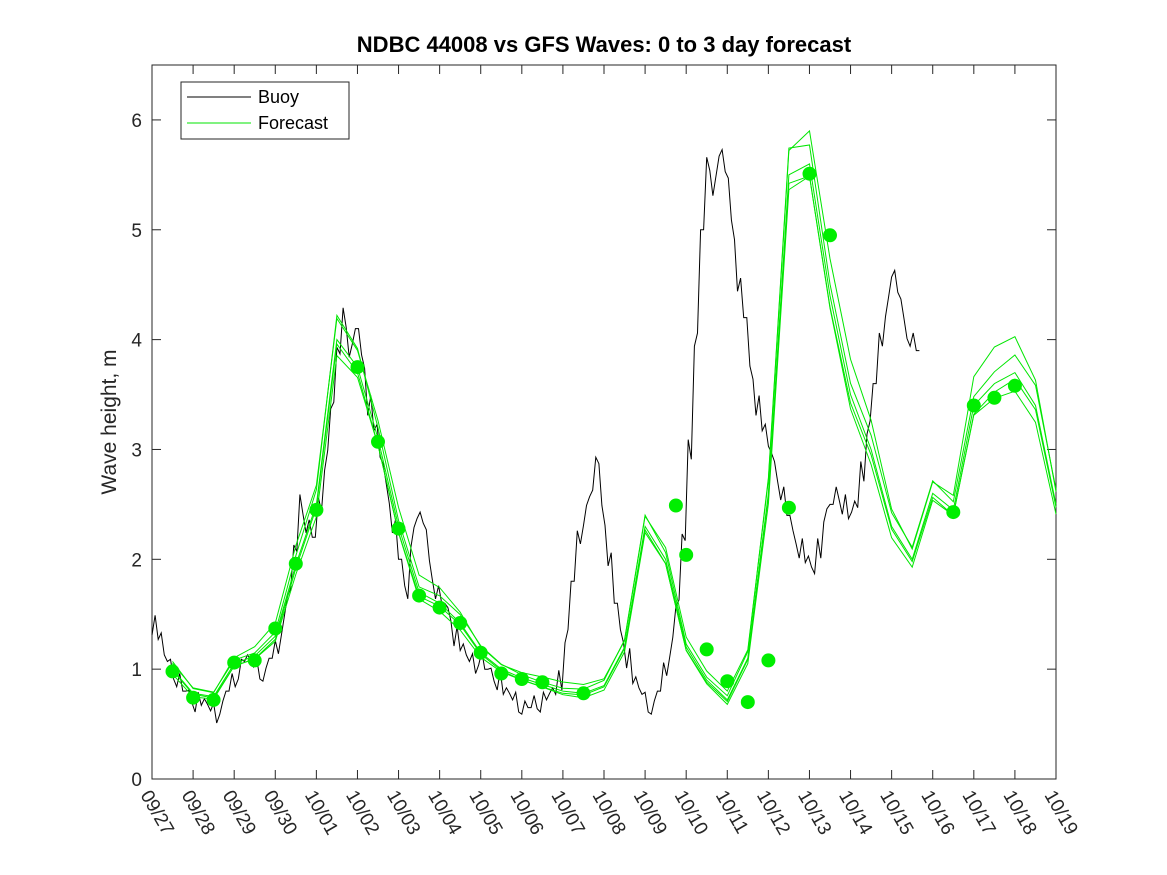 The image size is (1167, 875). I want to click on x-tick-label: 09/27, so click(157, 813).